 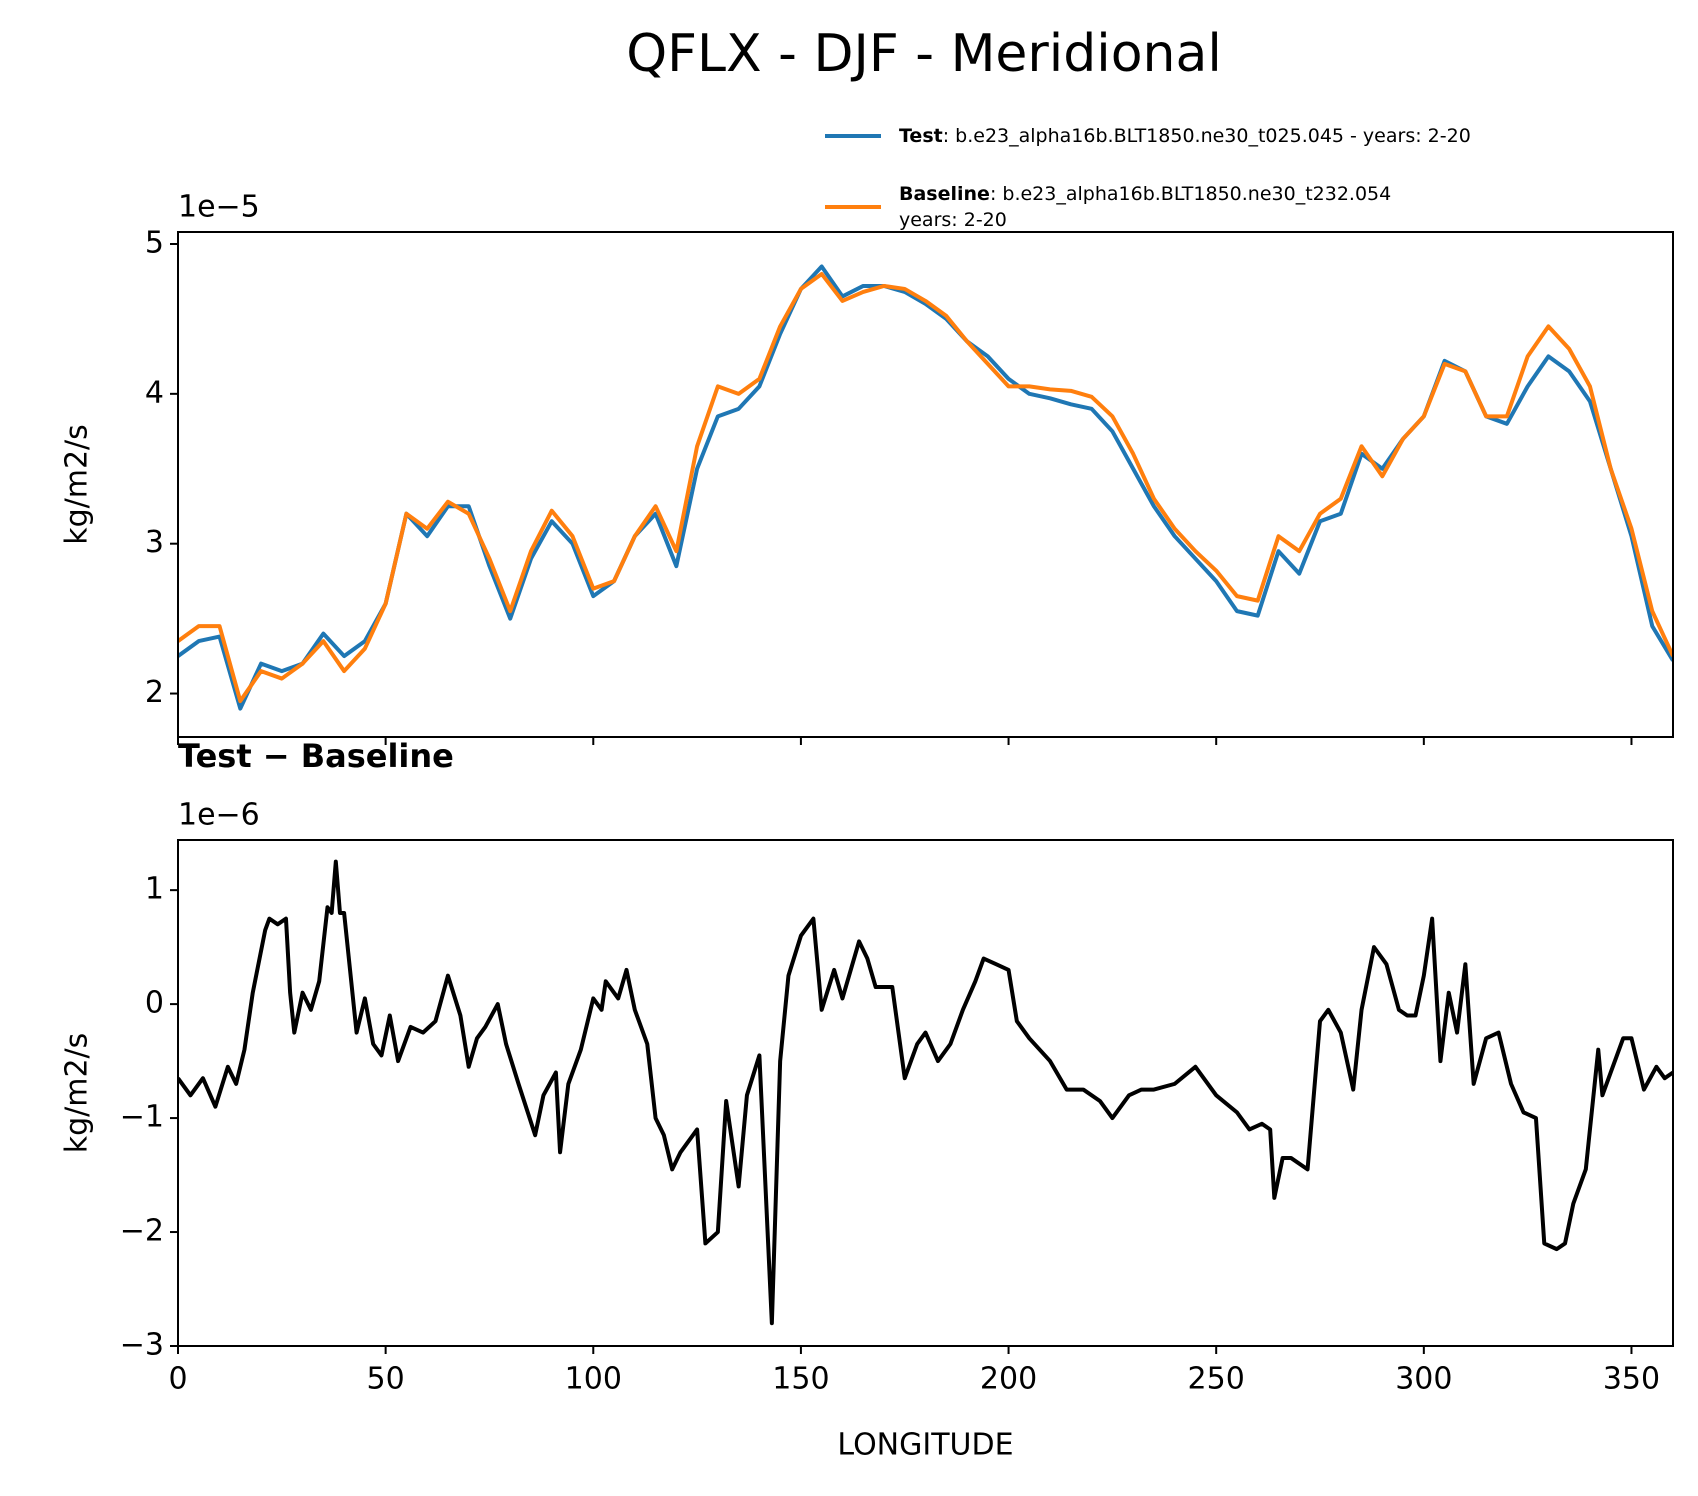 What do you see at coordinates (142, 1231) in the screenshot?
I see `y-tick-label: −2` at bounding box center [142, 1231].